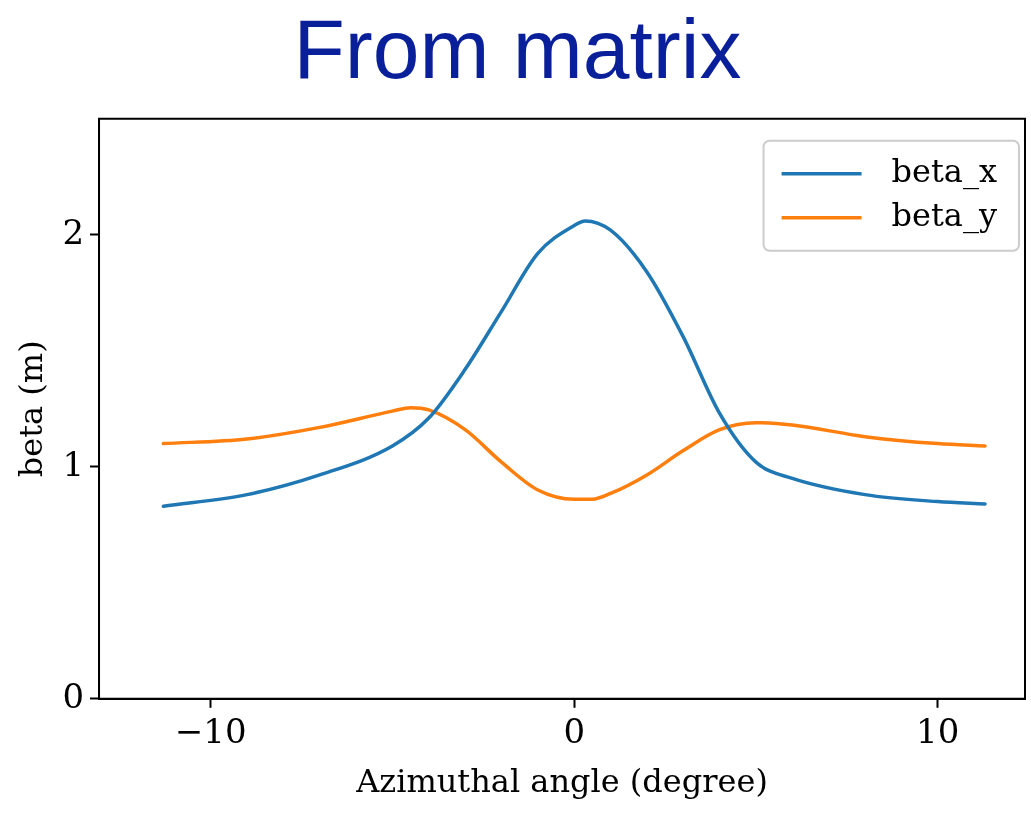  Describe the element at coordinates (574, 731) in the screenshot. I see `x-tick-label: 0` at that location.